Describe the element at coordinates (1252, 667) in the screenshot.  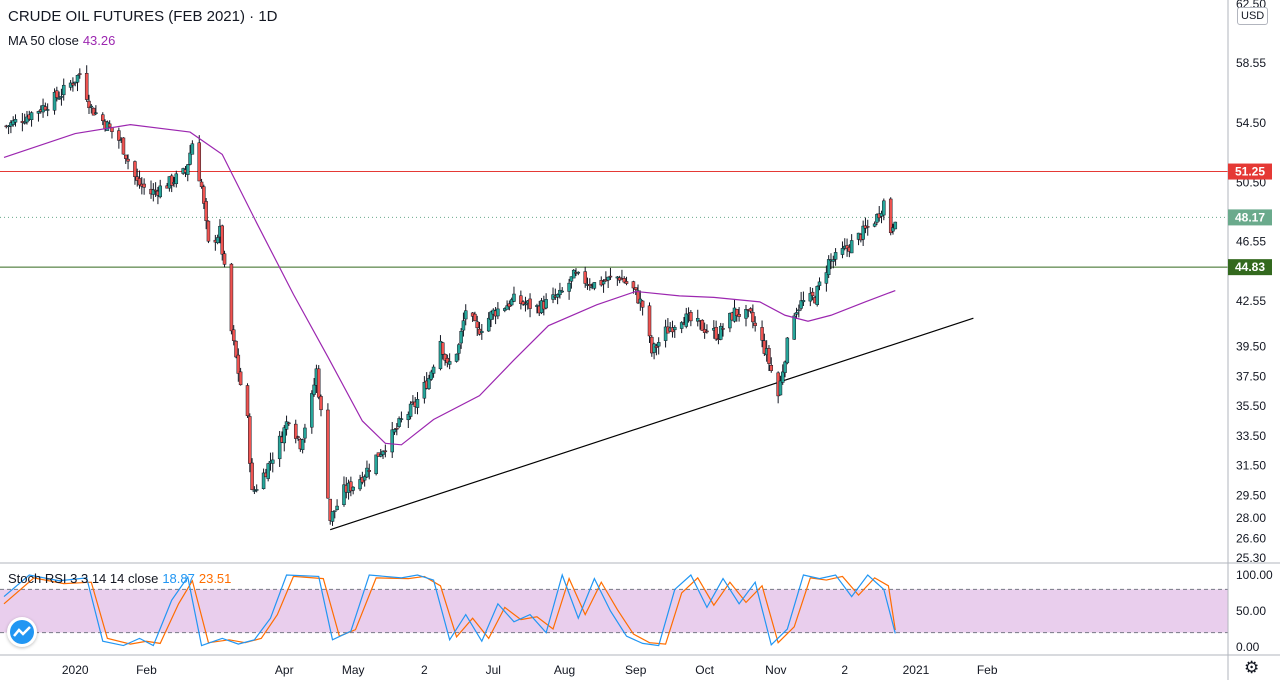
I see `gear-icon: ⚙` at that location.